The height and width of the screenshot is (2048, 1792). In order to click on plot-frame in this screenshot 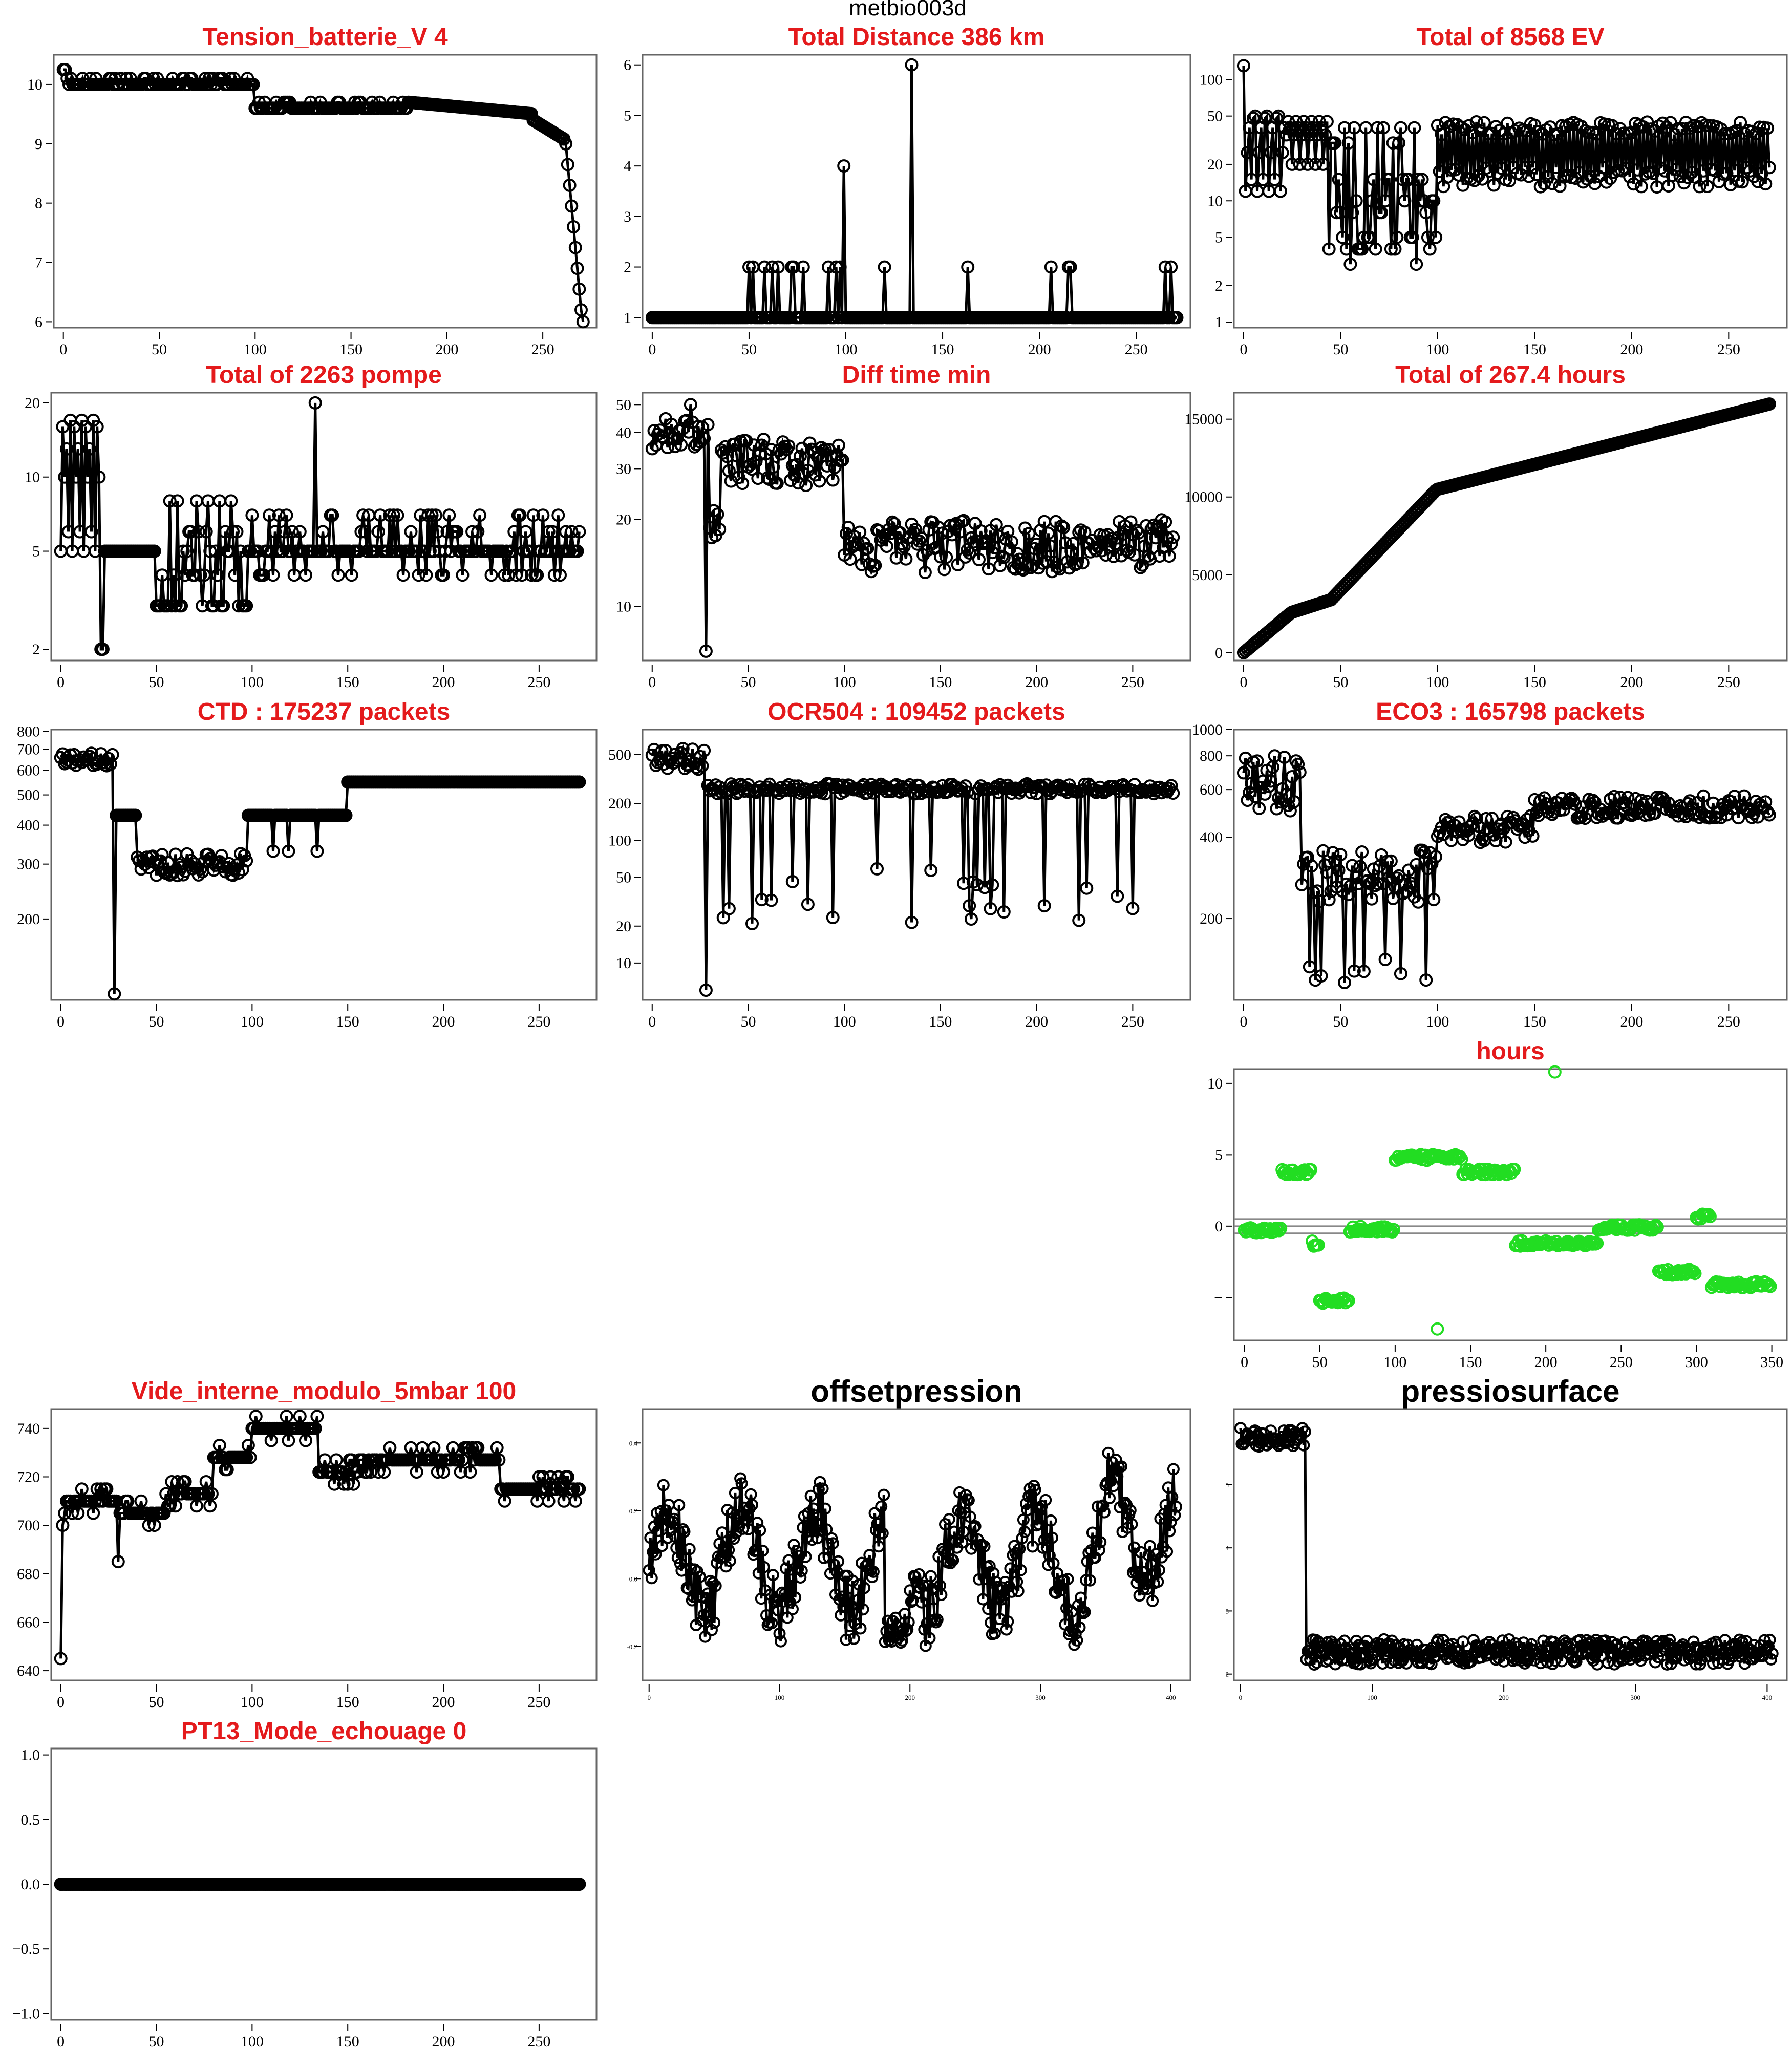, I will do `click(1510, 527)`.